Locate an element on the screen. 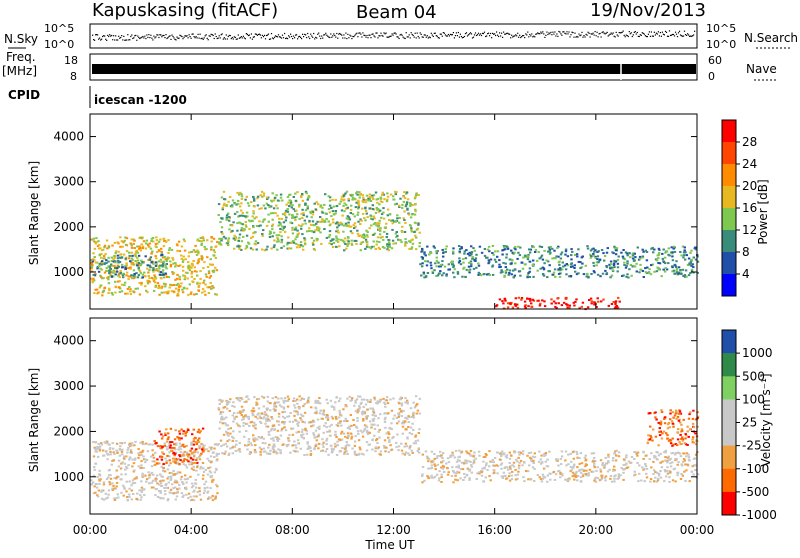 The height and width of the screenshot is (558, 800). nsearch-label: N.Search is located at coordinates (771, 38).